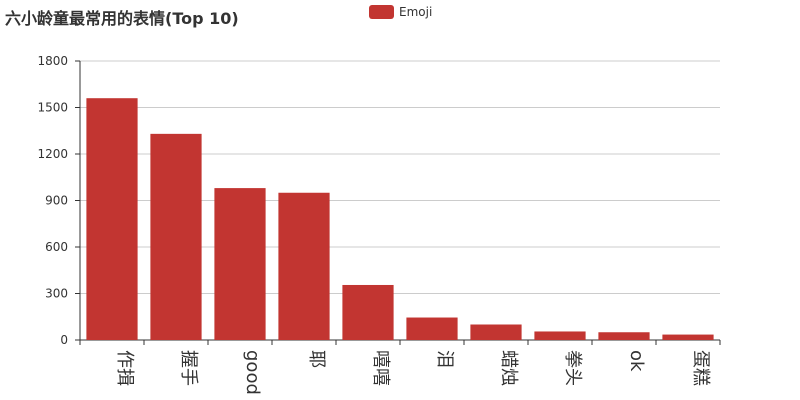 This screenshot has width=800, height=400. I want to click on y-tick-label: 900, so click(56, 201).